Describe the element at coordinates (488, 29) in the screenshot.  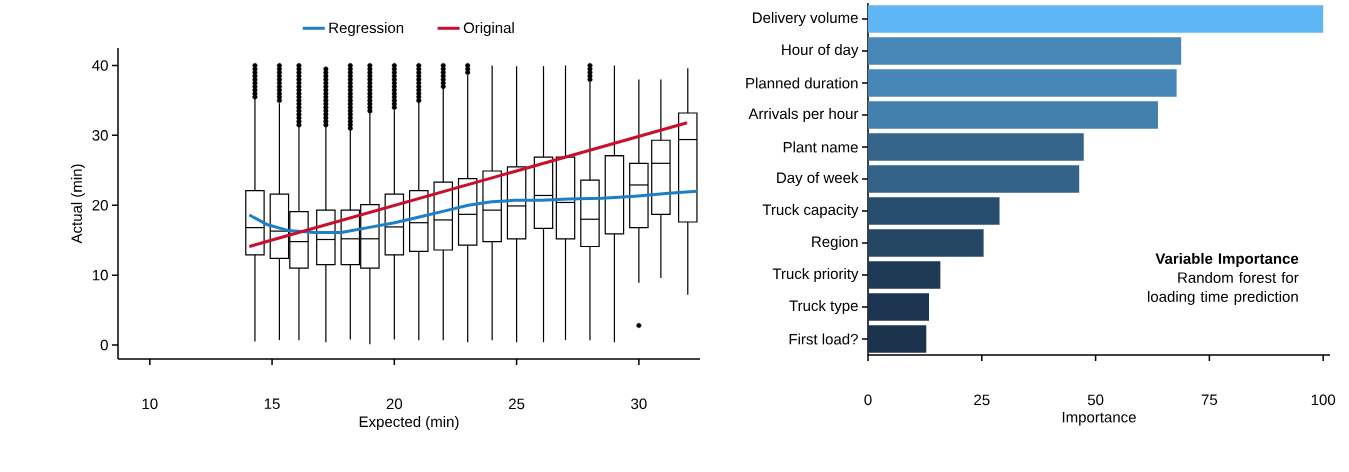
I see `legend-label: Original` at that location.